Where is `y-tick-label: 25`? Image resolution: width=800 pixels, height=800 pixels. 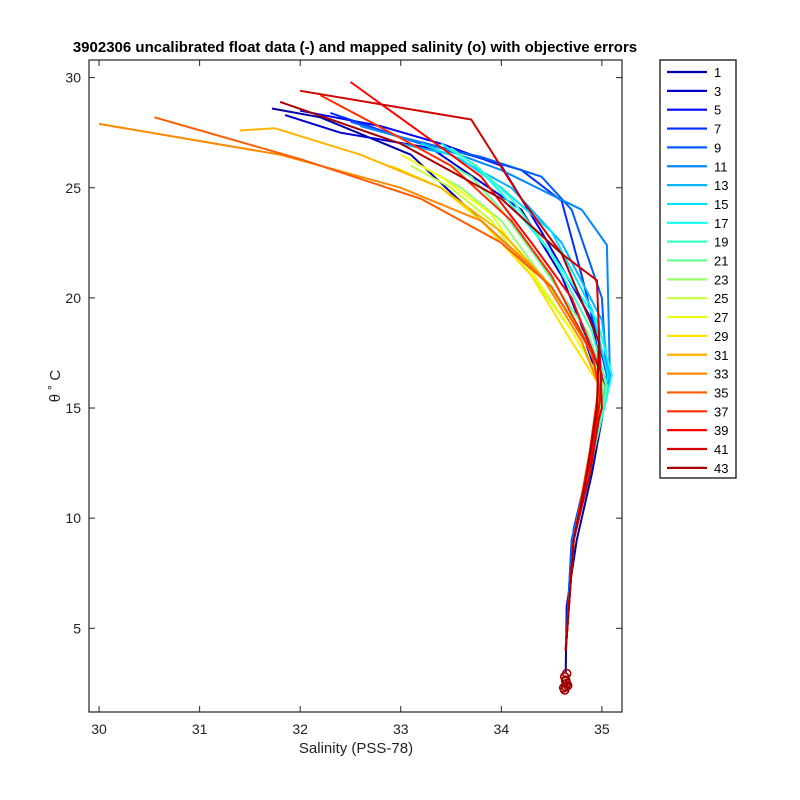
y-tick-label: 25 is located at coordinates (73, 188).